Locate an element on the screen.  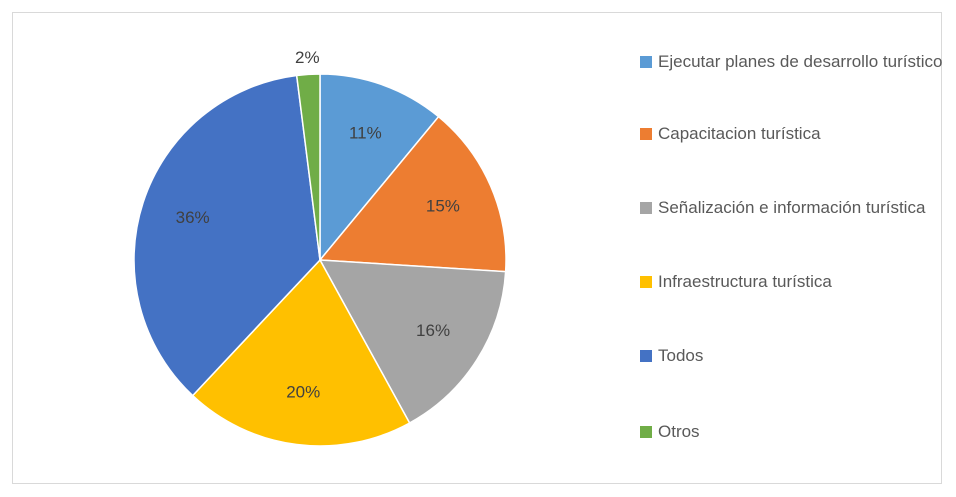
data-label: 36% is located at coordinates (193, 217).